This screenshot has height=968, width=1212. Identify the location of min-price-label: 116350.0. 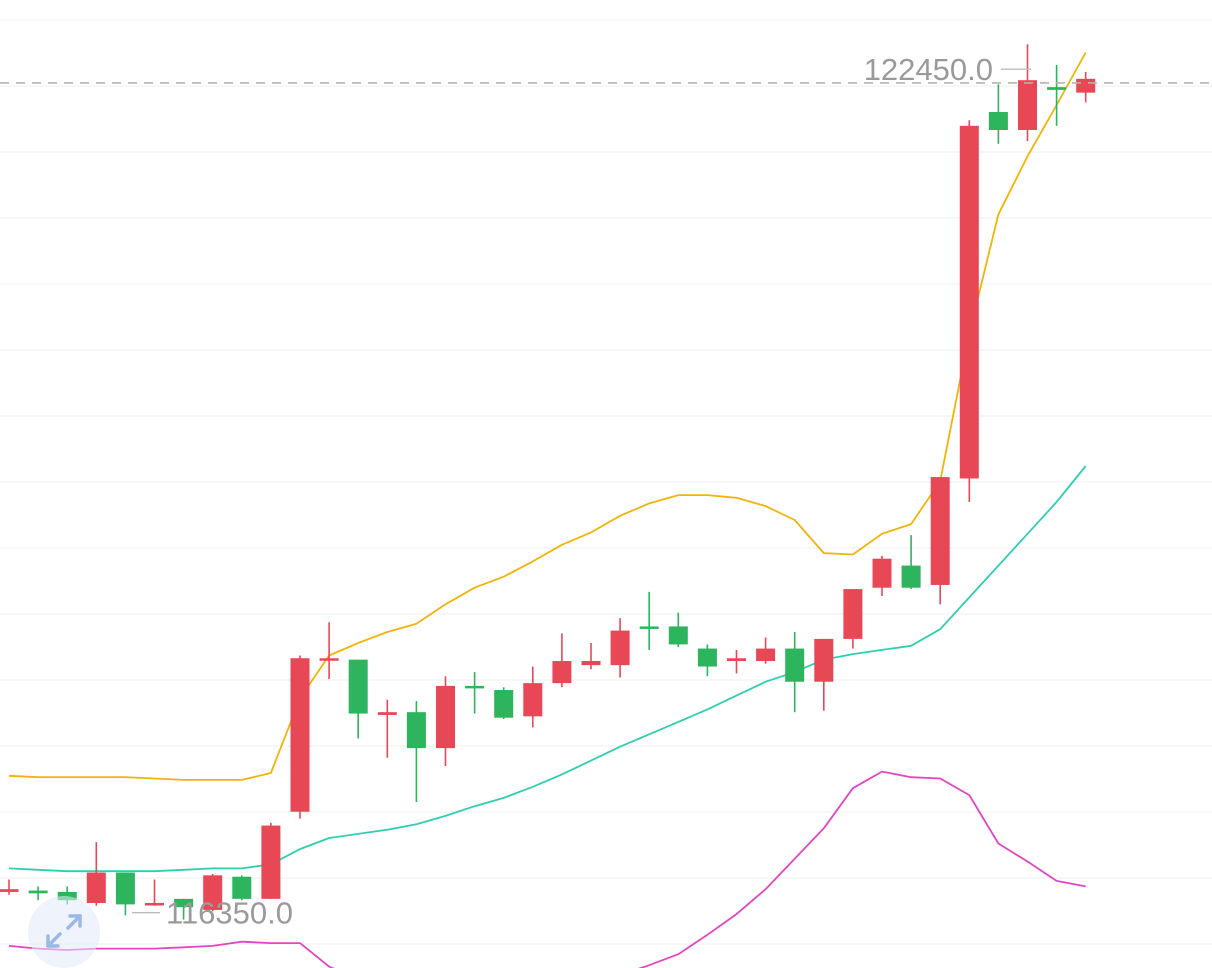
(229, 913).